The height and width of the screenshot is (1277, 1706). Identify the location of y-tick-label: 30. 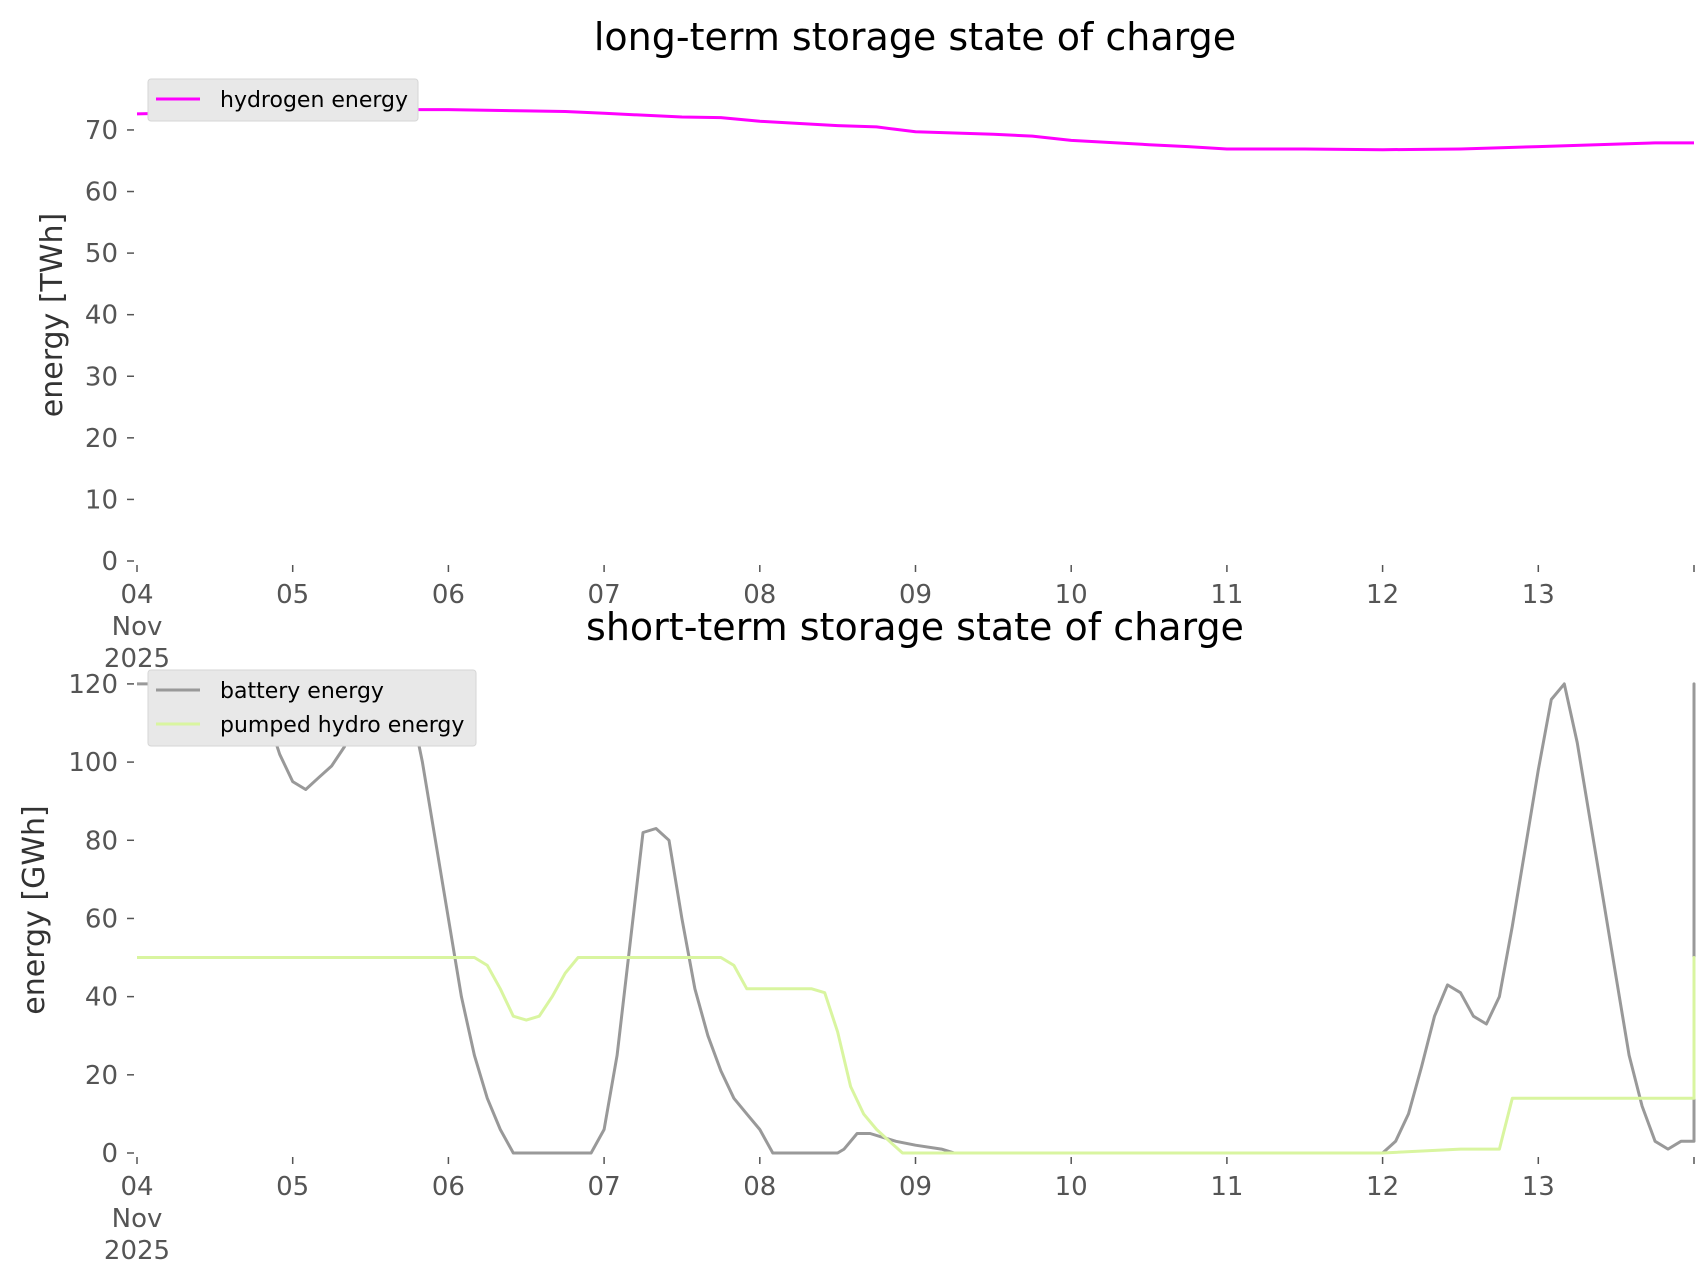
(101, 377).